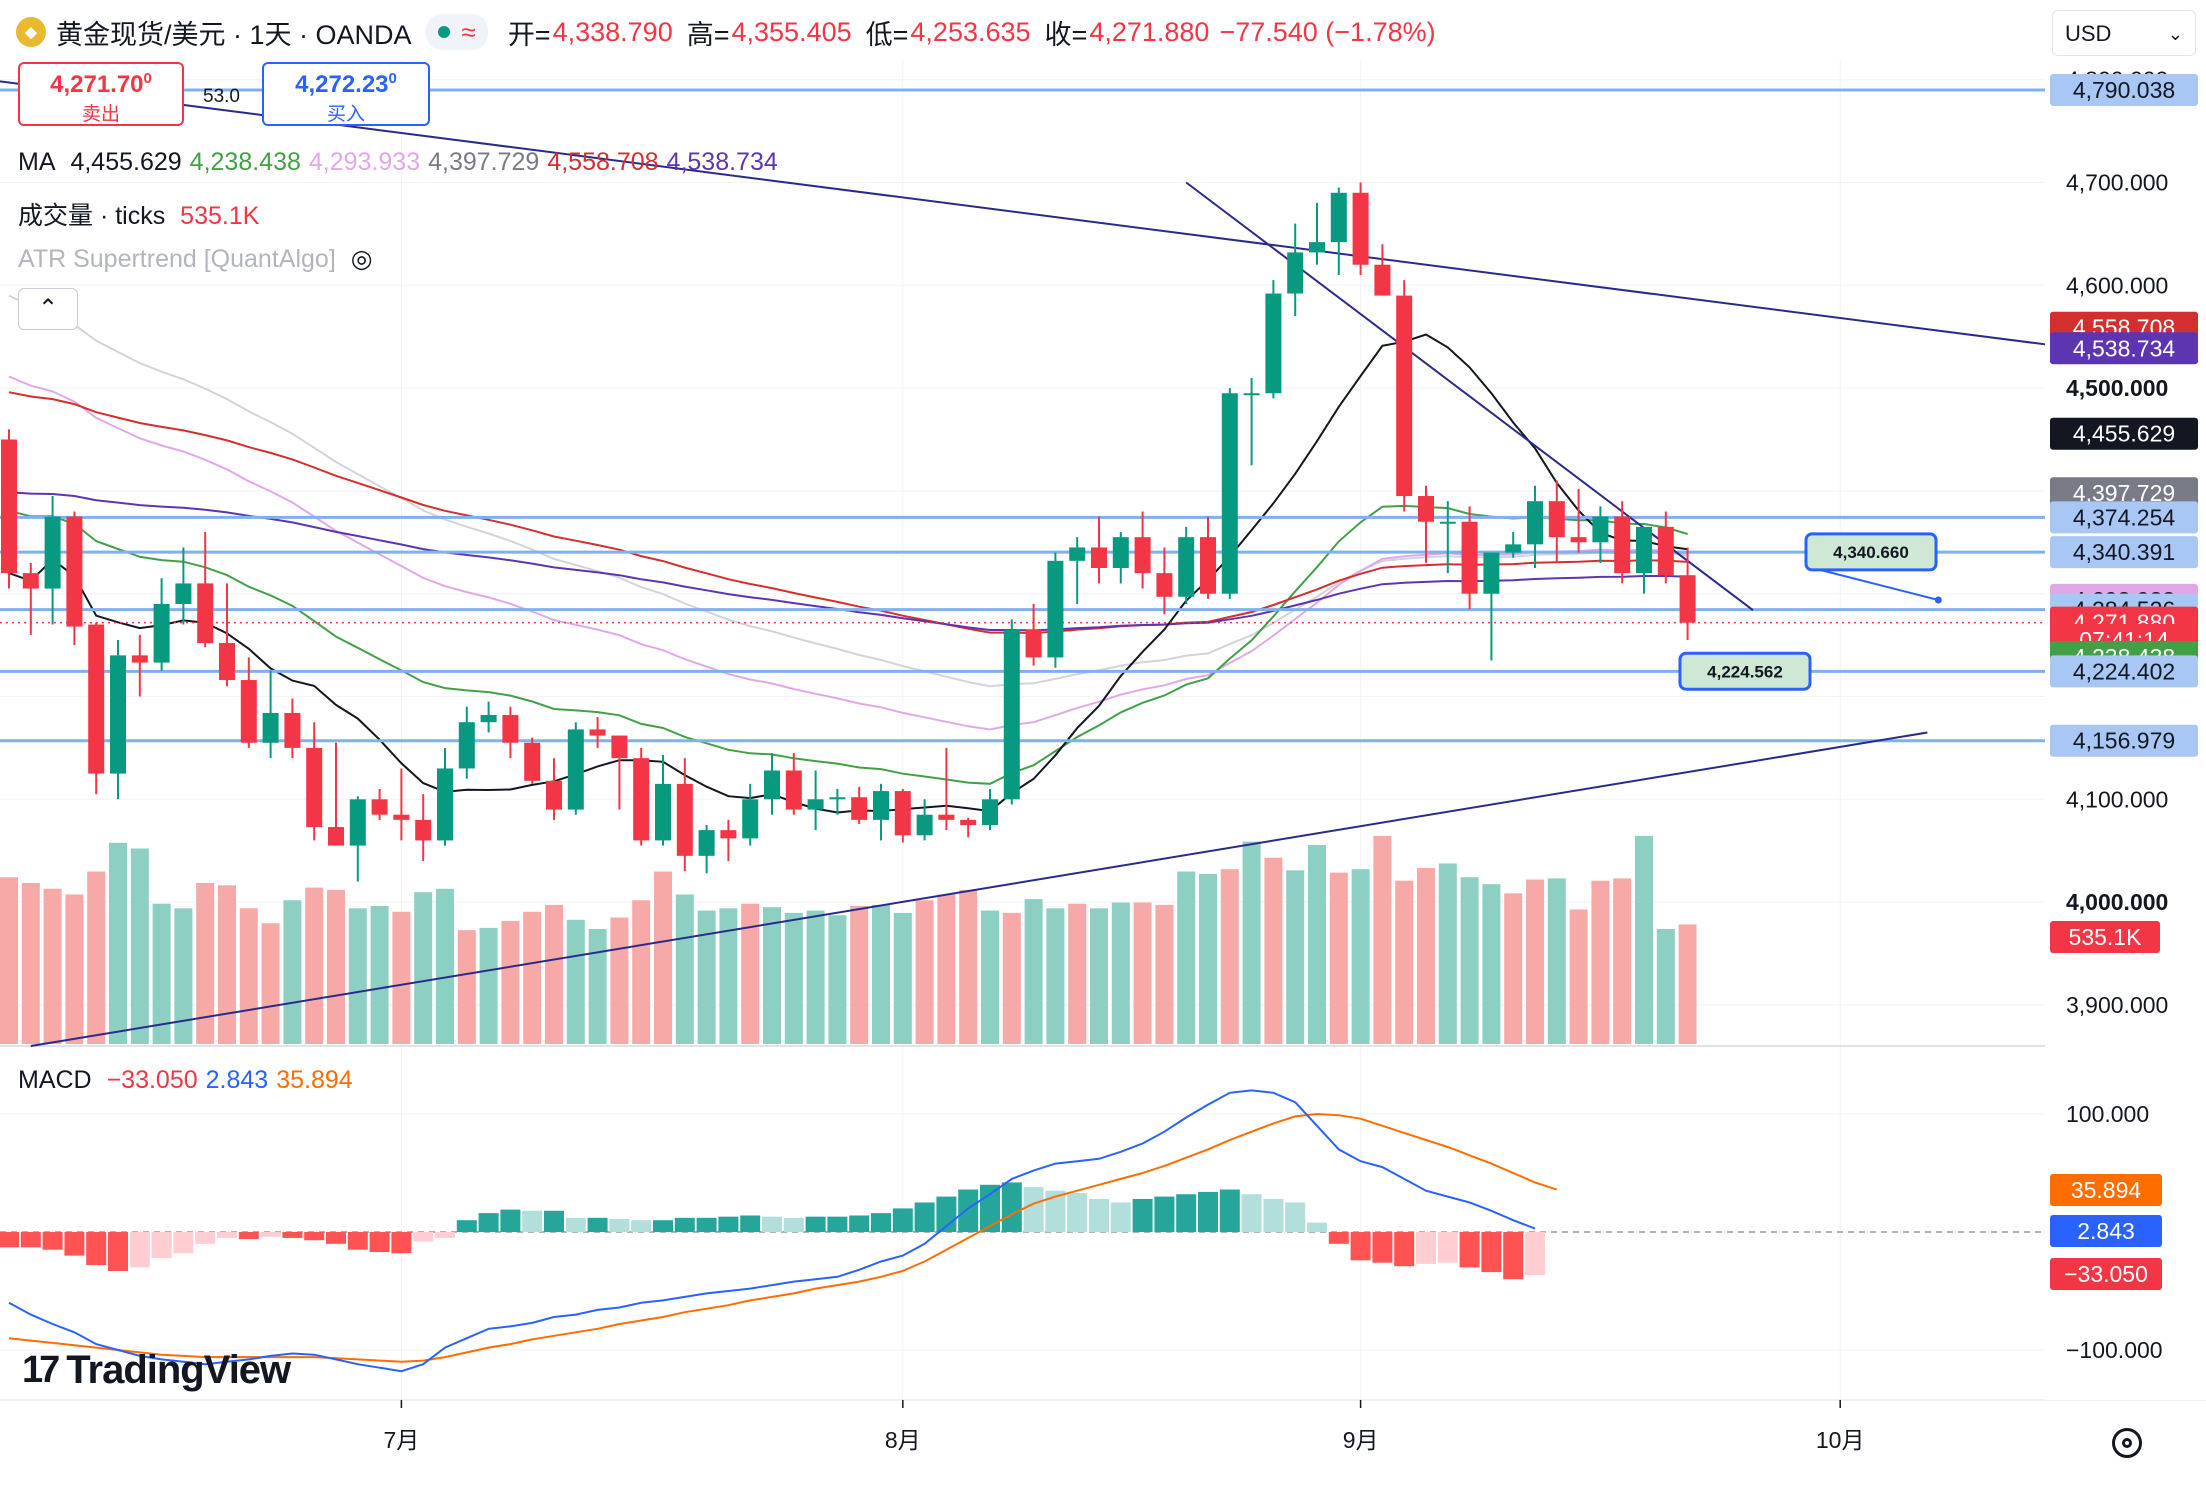  Describe the element at coordinates (2124, 33) in the screenshot. I see `currency-select: USD ⌄` at that location.